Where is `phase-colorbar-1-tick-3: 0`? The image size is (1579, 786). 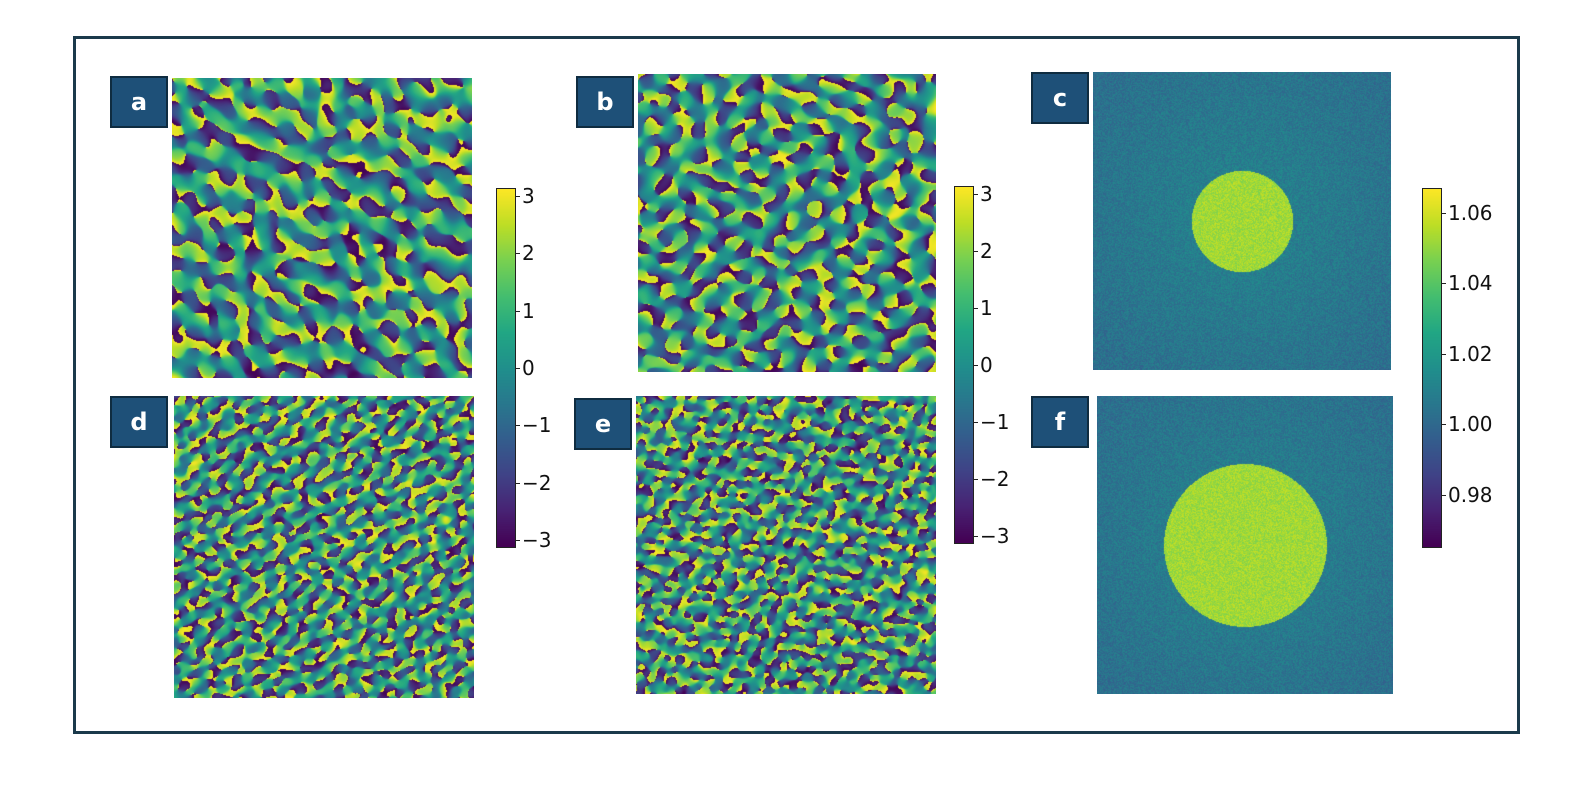 phase-colorbar-1-tick-3: 0 is located at coordinates (525, 368).